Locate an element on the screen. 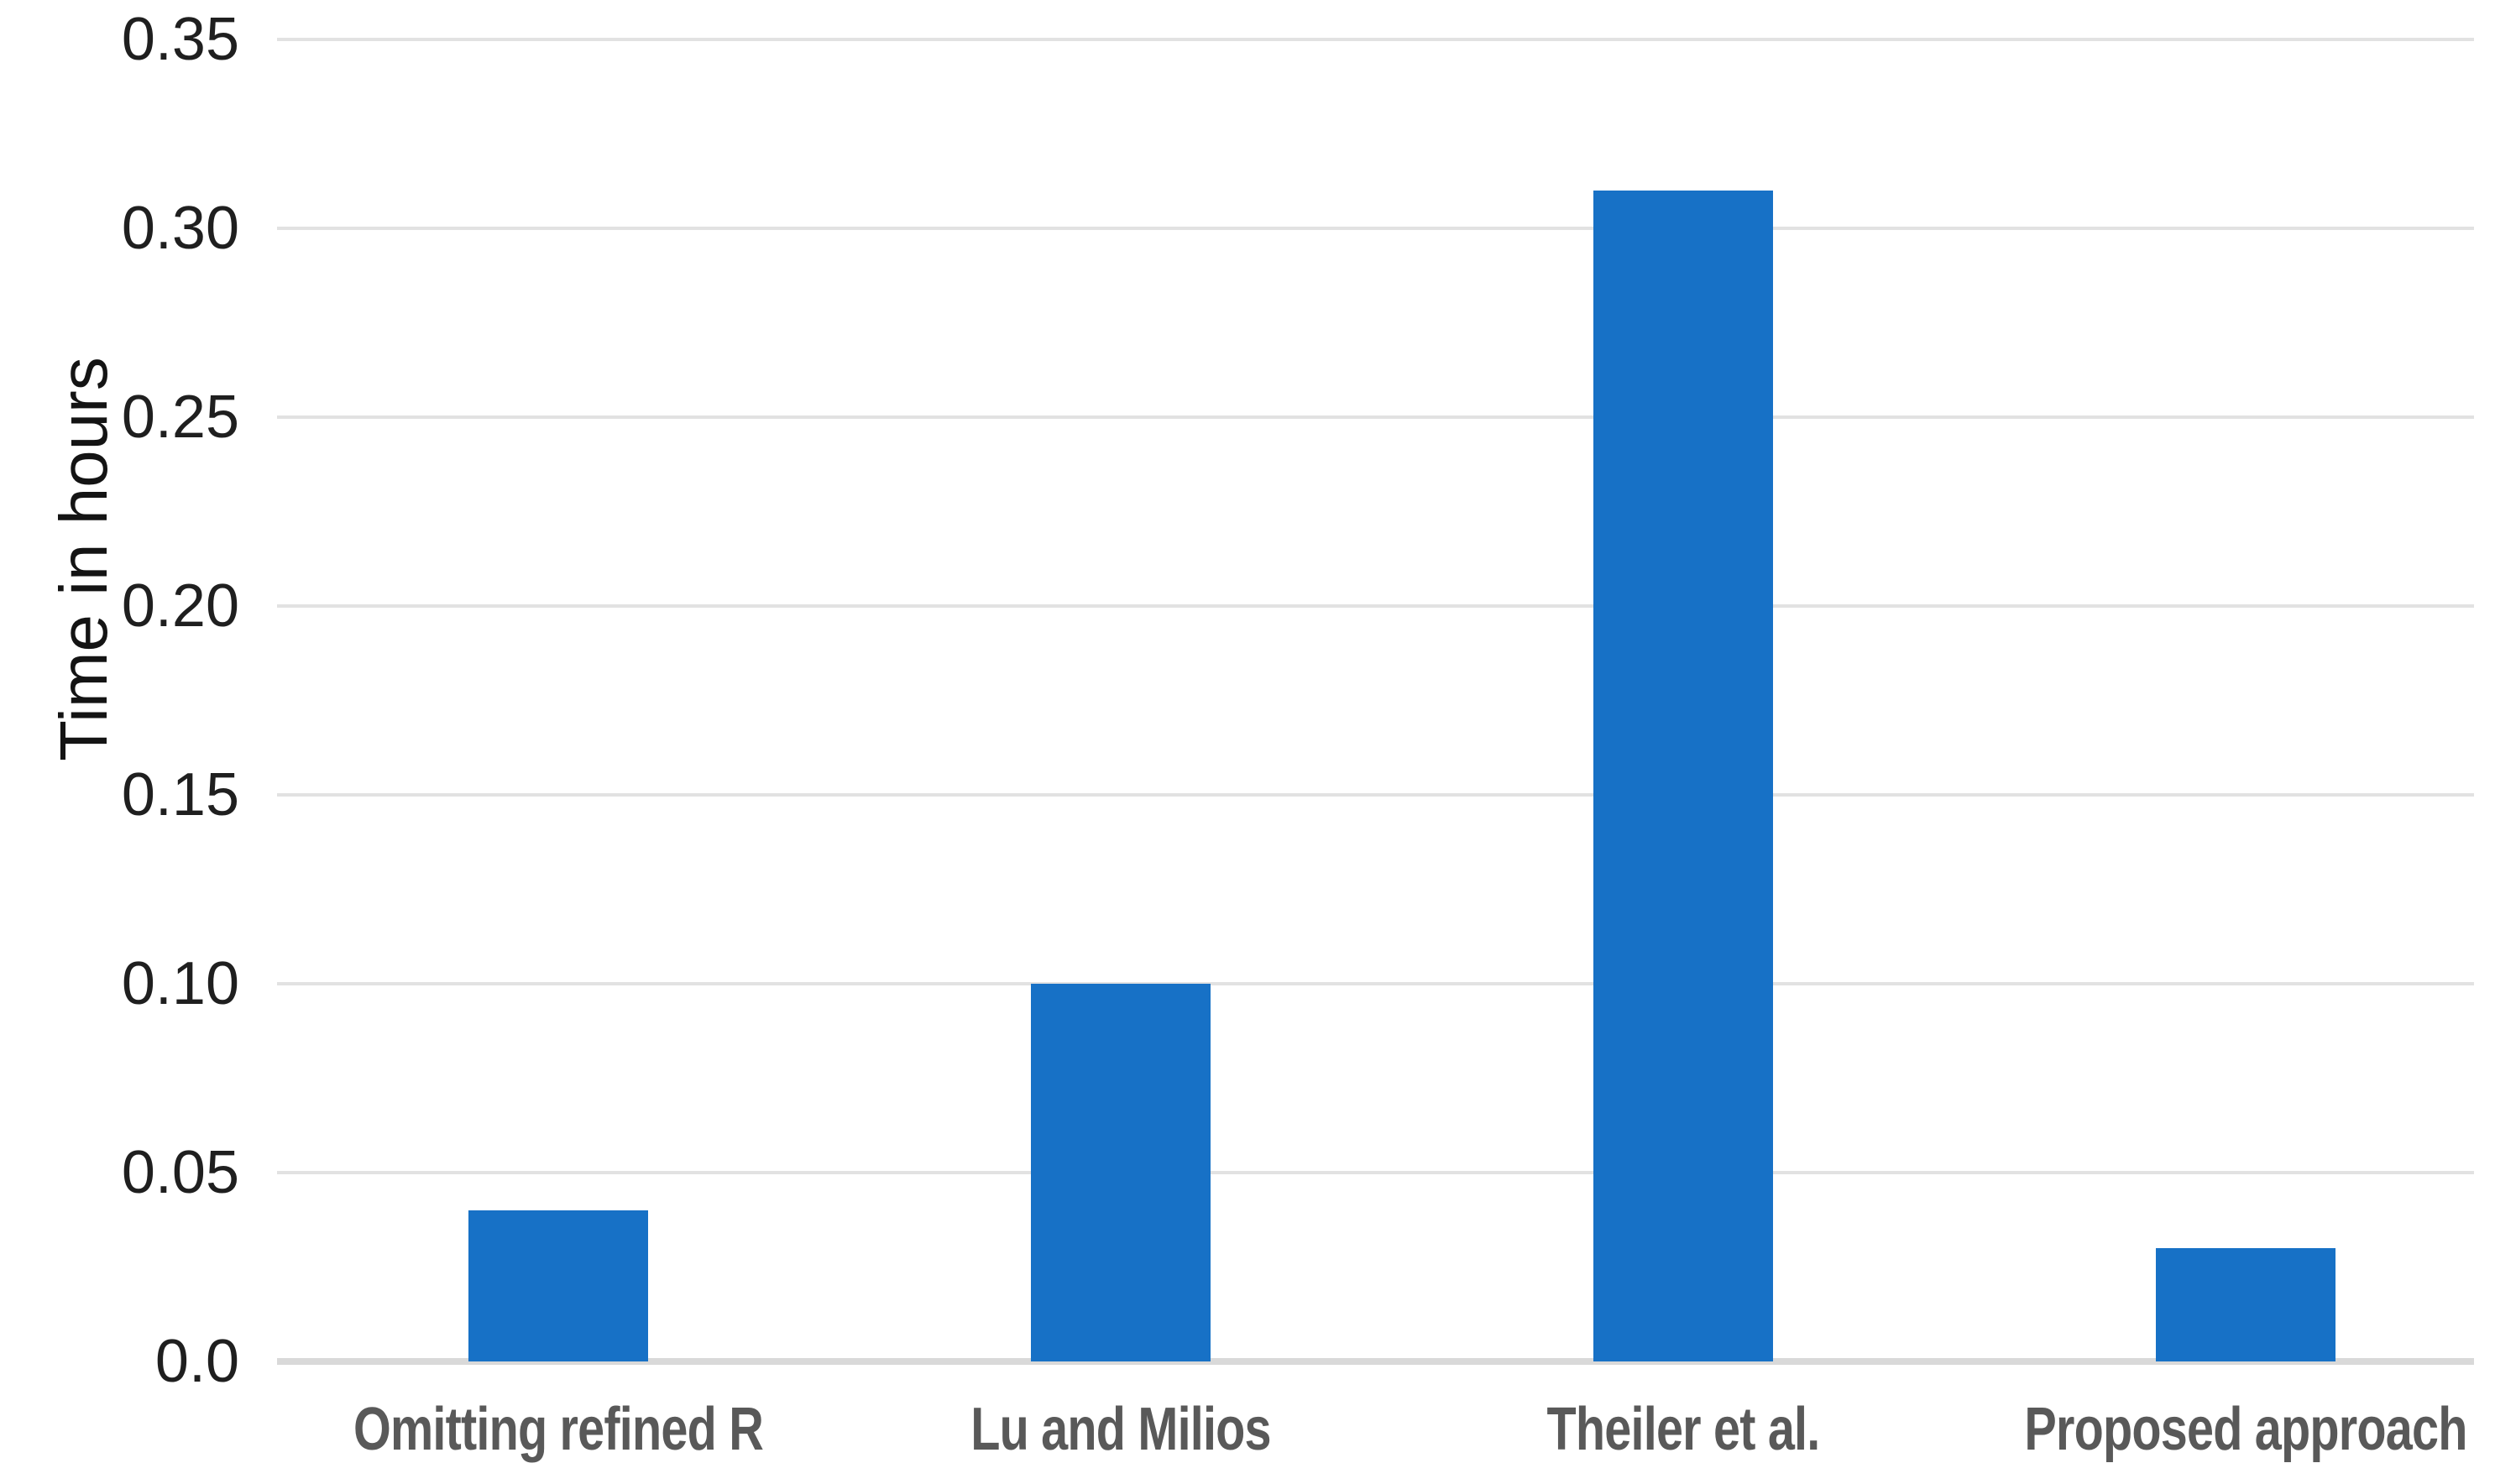 This screenshot has height=1484, width=2495. y-tick-label: 0.0 is located at coordinates (196, 1361).